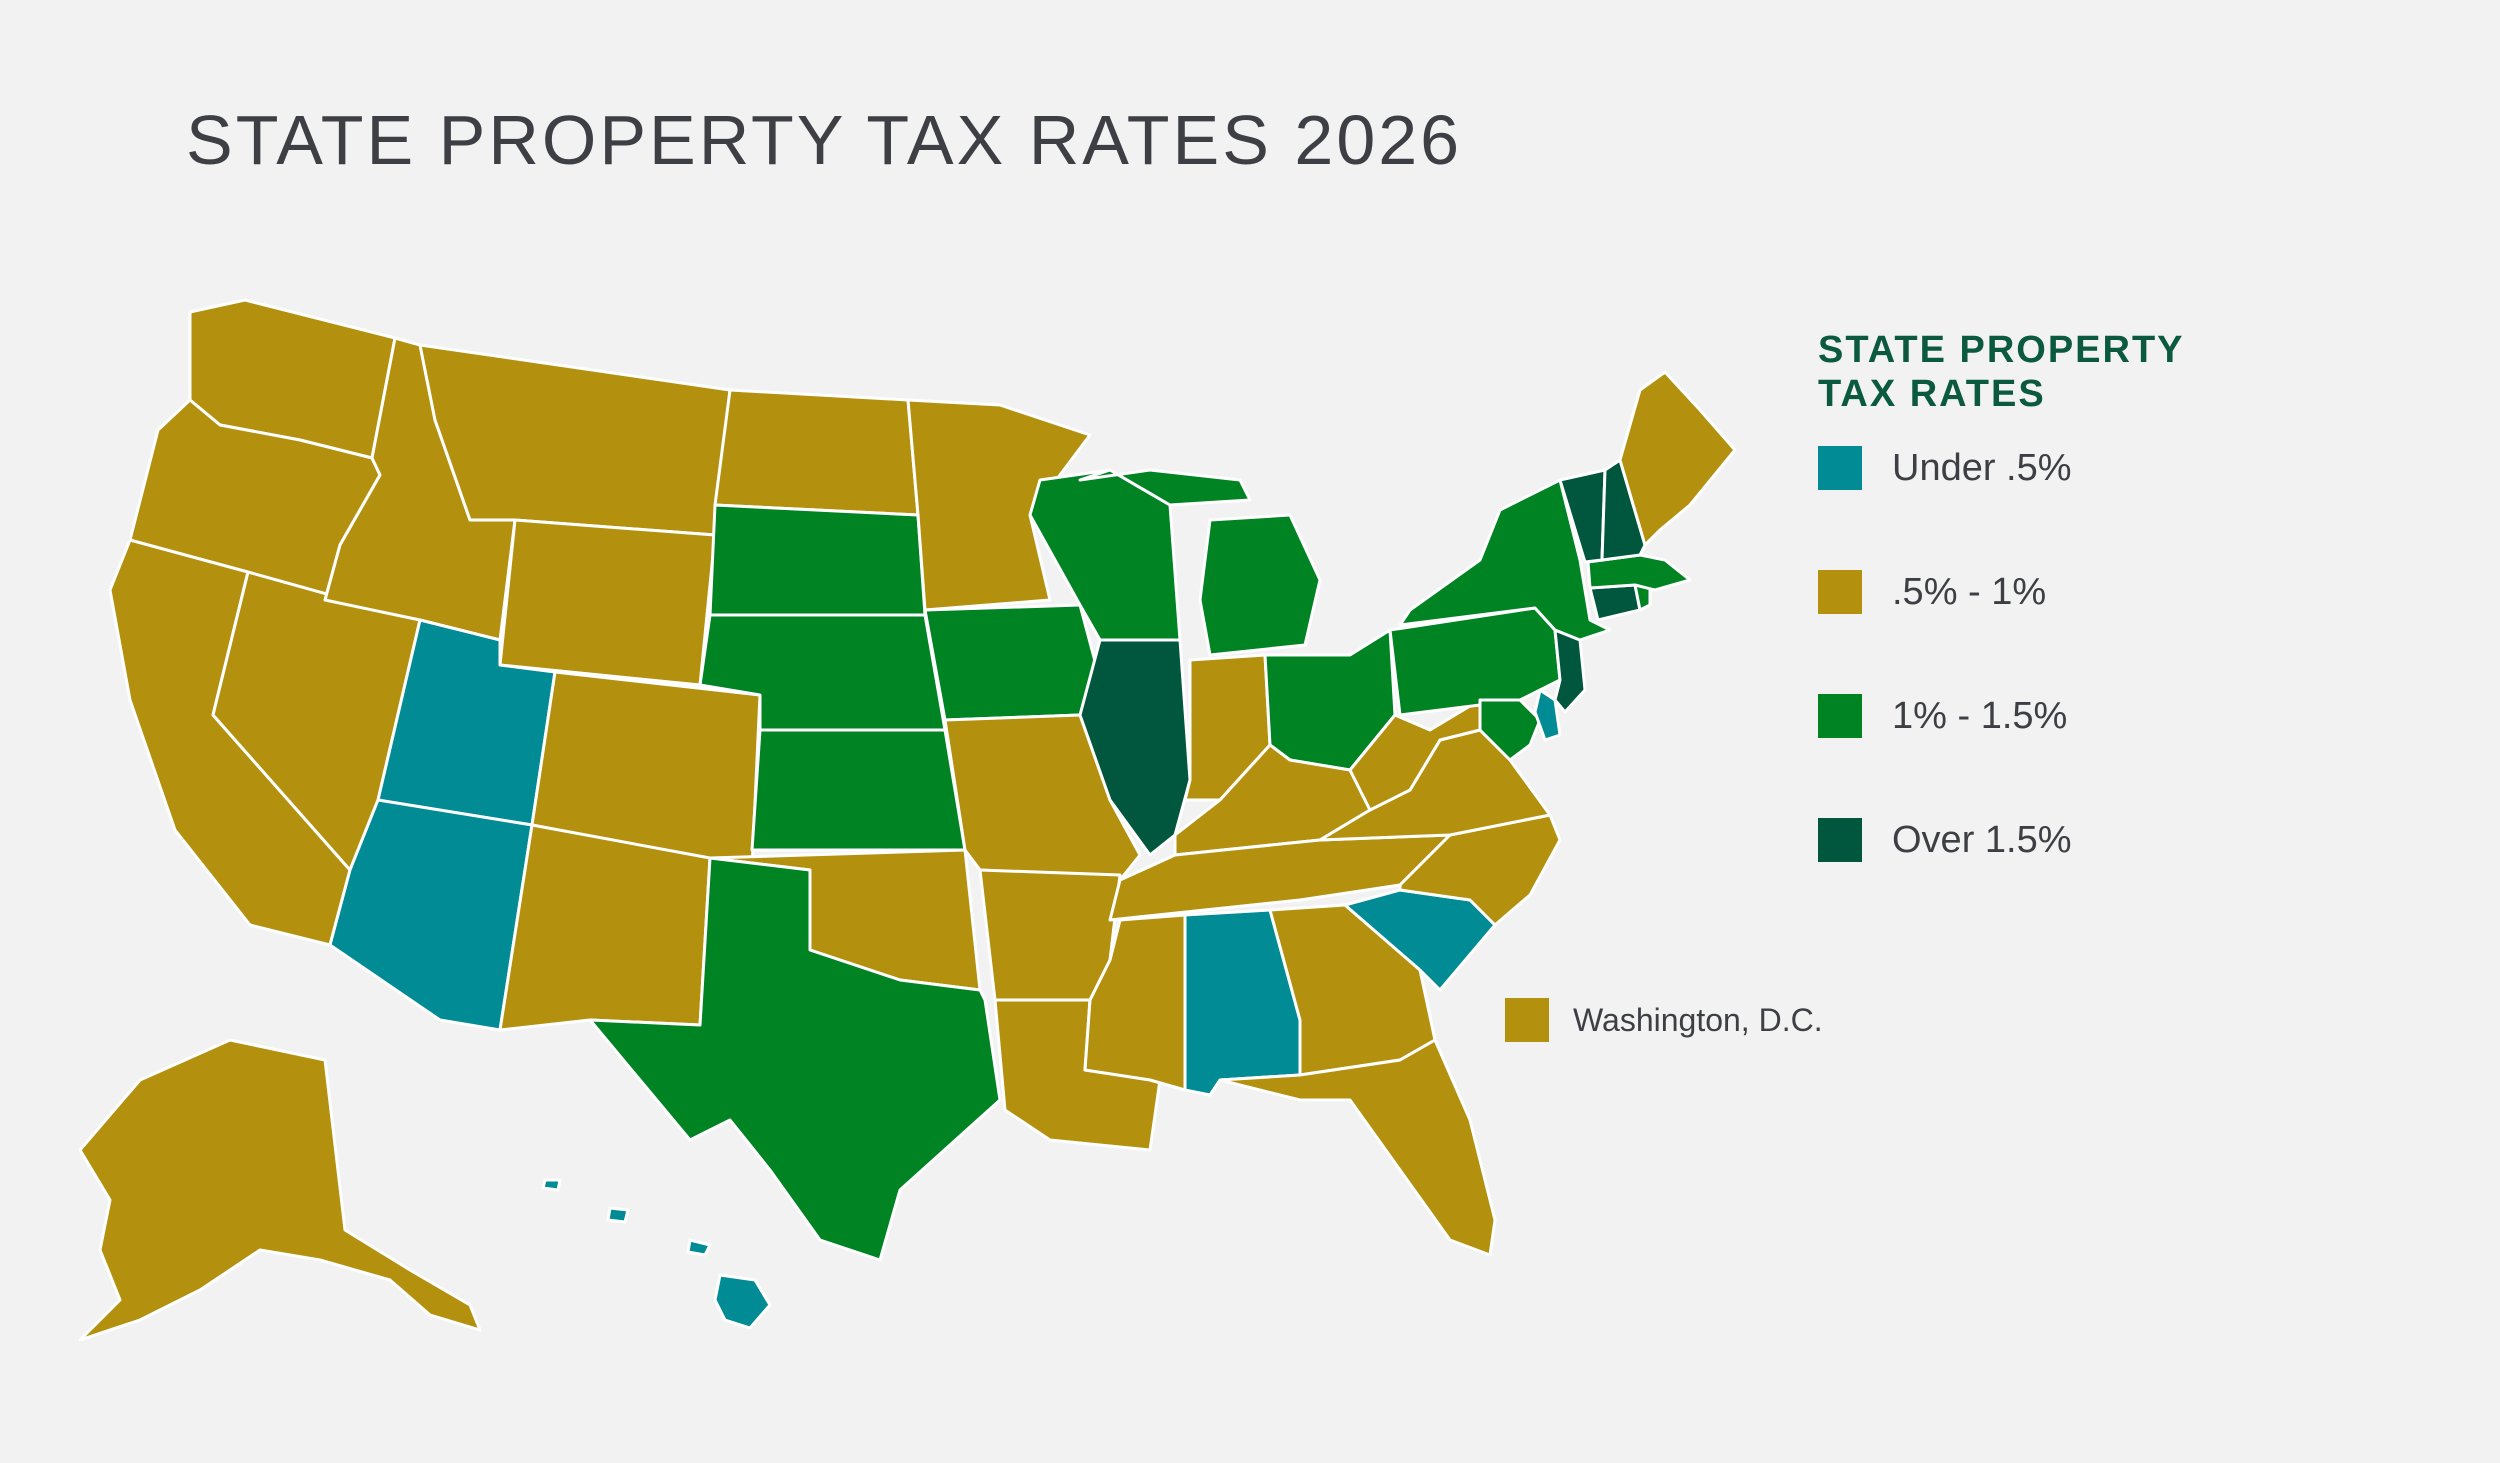 Image resolution: width=2500 pixels, height=1463 pixels. I want to click on legend-label: Under .5%, so click(1982, 467).